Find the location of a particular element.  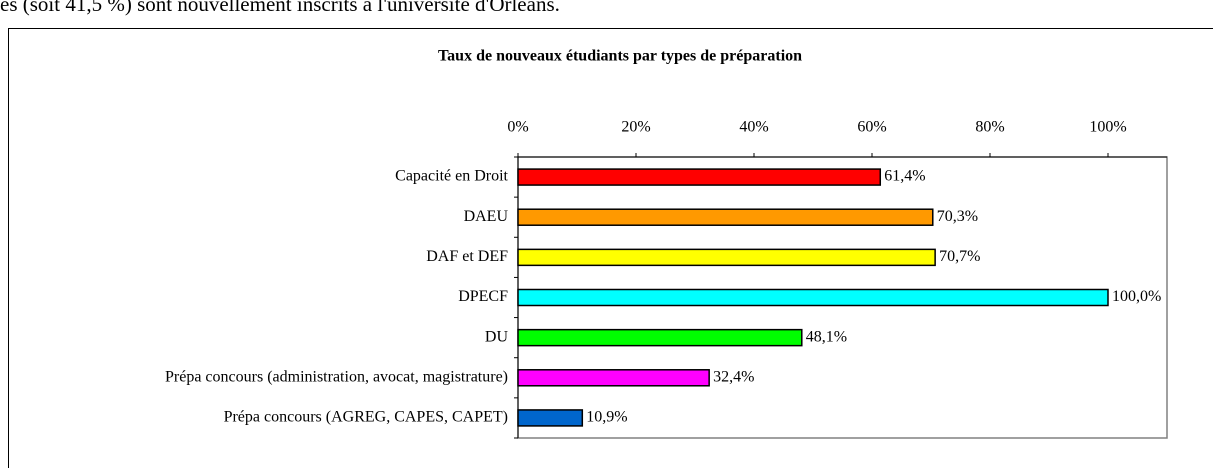

value-label: 48,1% is located at coordinates (826, 336).